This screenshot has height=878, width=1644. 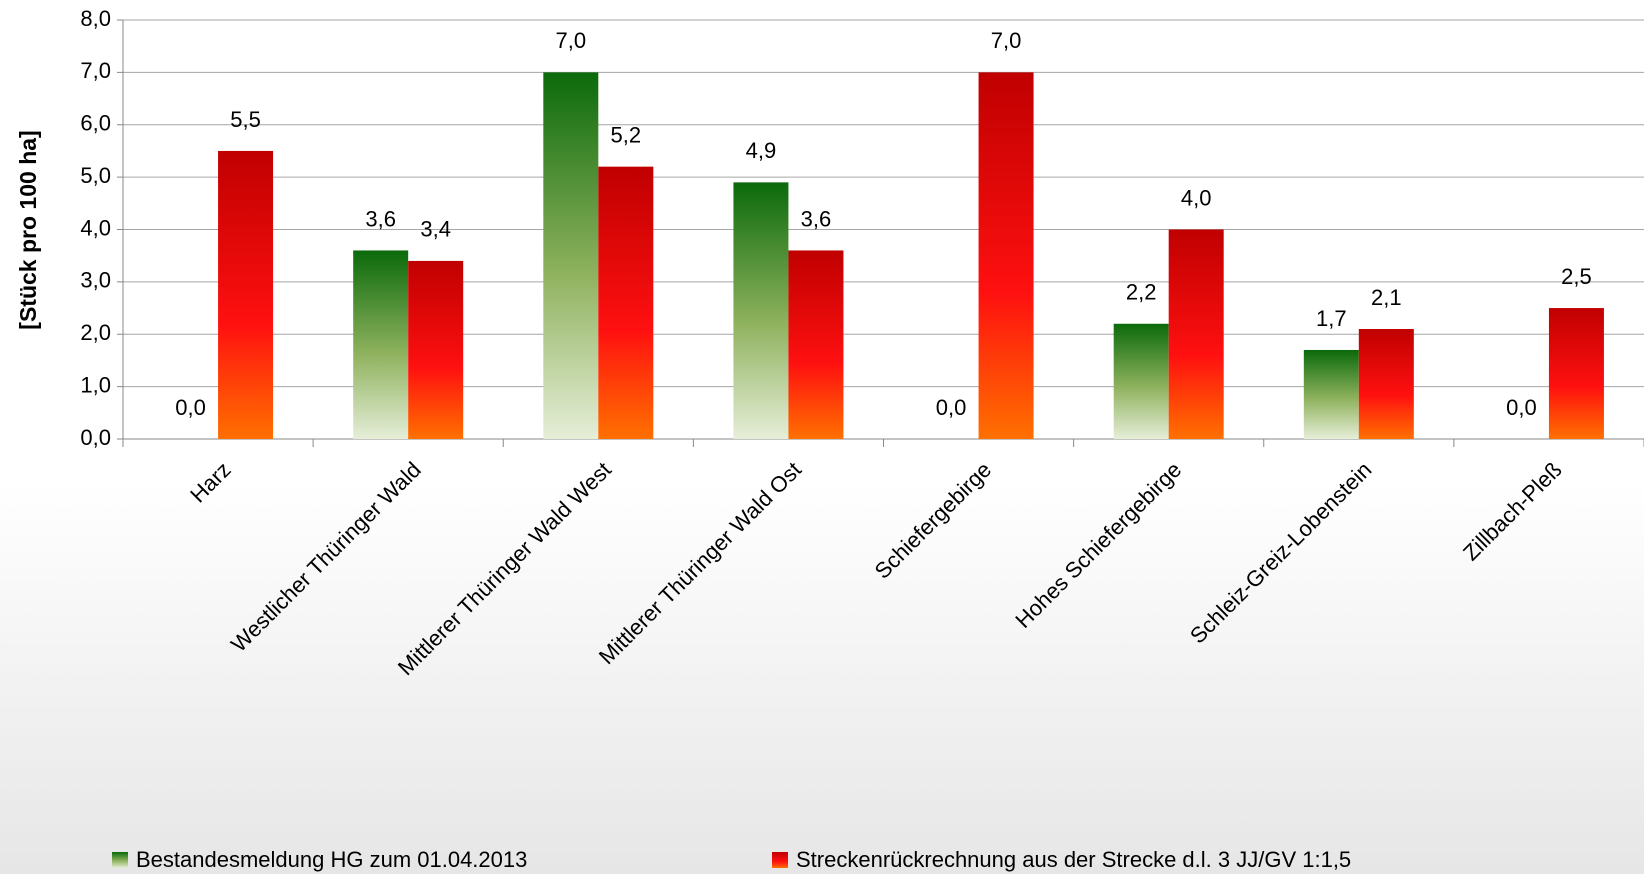 What do you see at coordinates (95, 123) in the screenshot?
I see `y-tick-label: 6,0` at bounding box center [95, 123].